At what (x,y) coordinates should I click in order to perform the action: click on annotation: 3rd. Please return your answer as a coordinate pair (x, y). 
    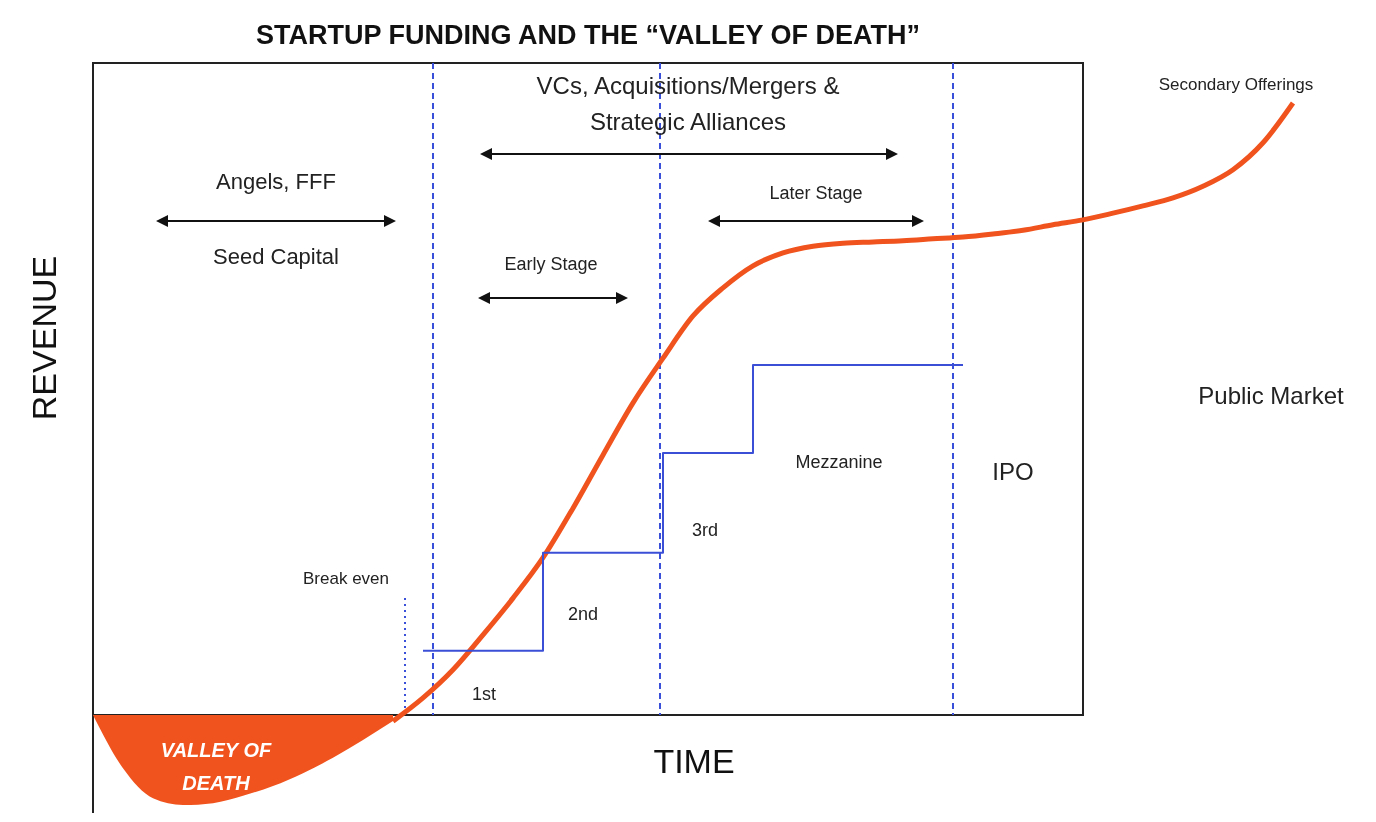
    Looking at the image, I should click on (705, 530).